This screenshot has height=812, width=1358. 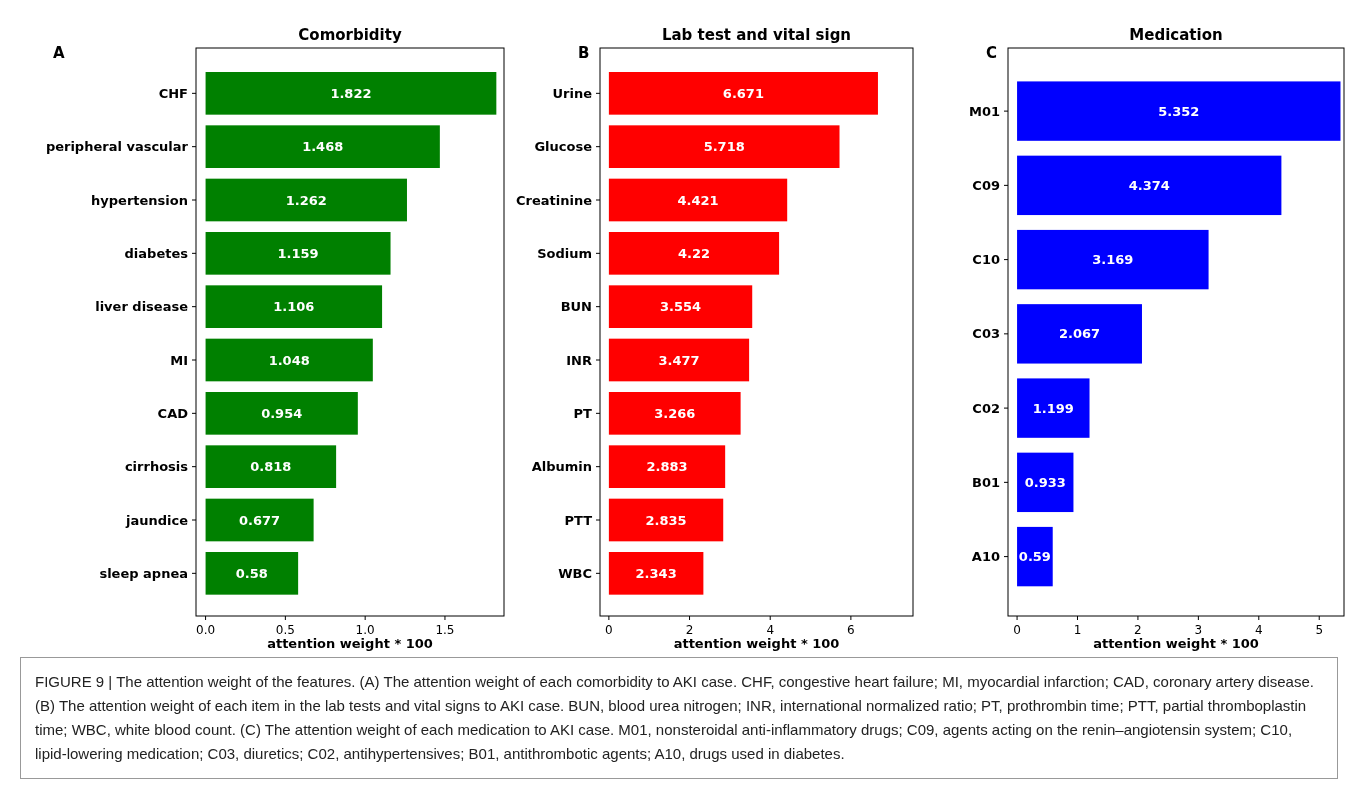 I want to click on data-label: 1.468, so click(x=323, y=147).